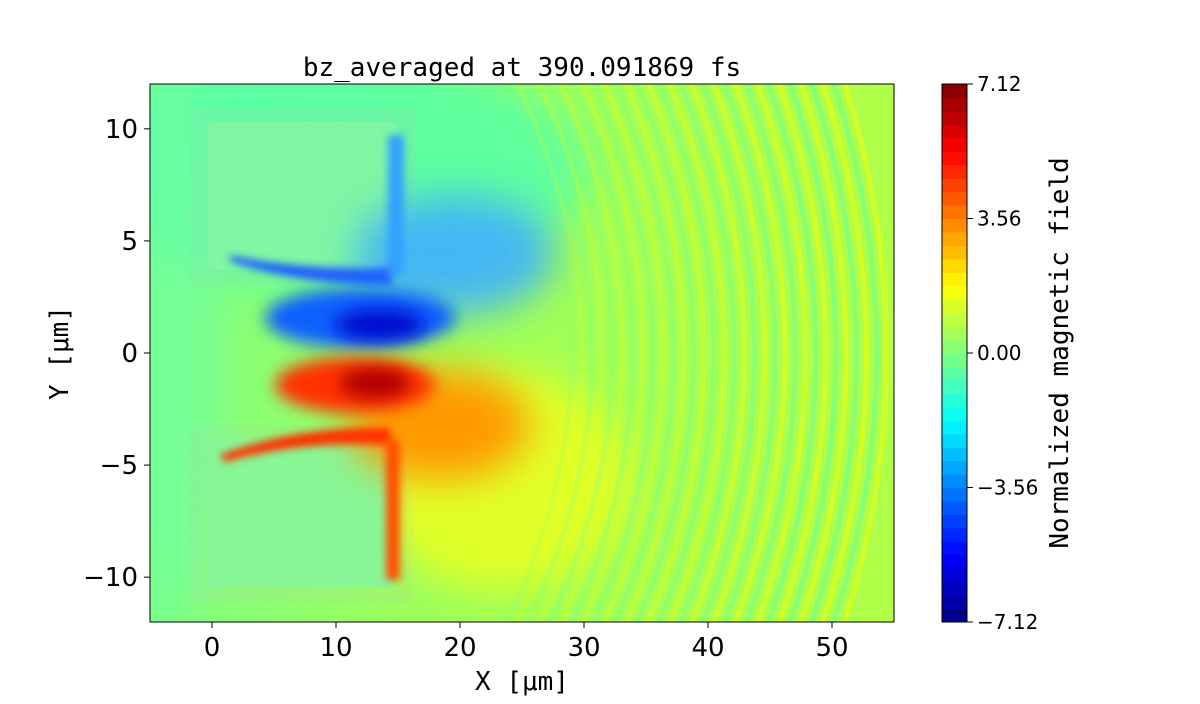 This screenshot has height=704, width=1200. Describe the element at coordinates (380, 325) in the screenshot. I see `negative-lobe-core` at that location.